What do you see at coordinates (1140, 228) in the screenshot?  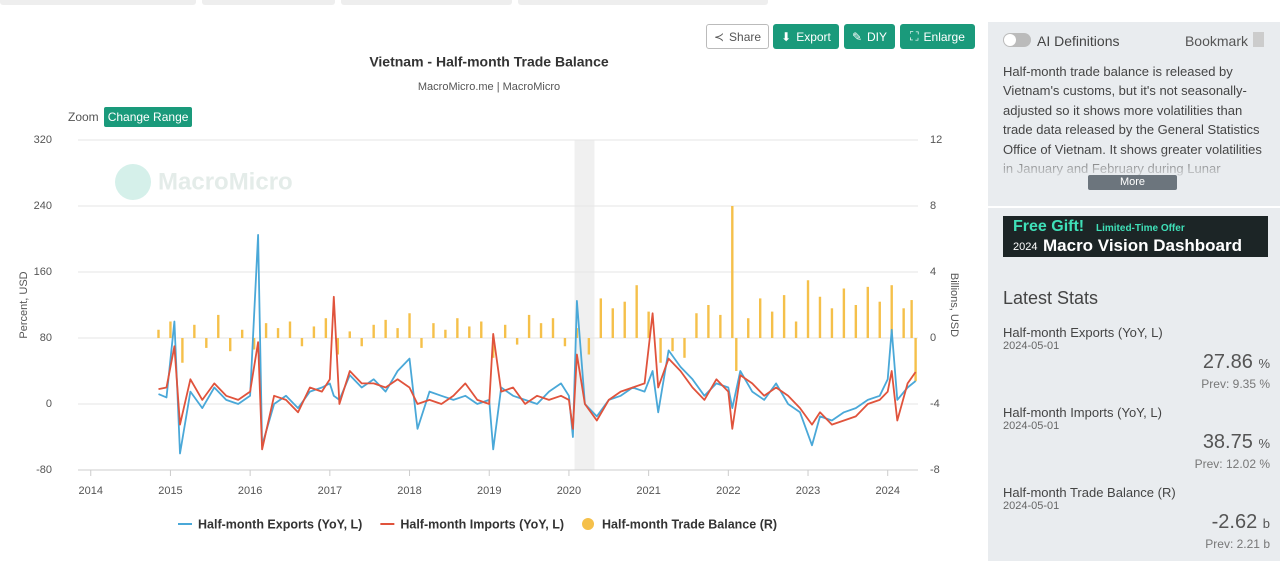 I see `banner-offer: Limited-Time Offer` at bounding box center [1140, 228].